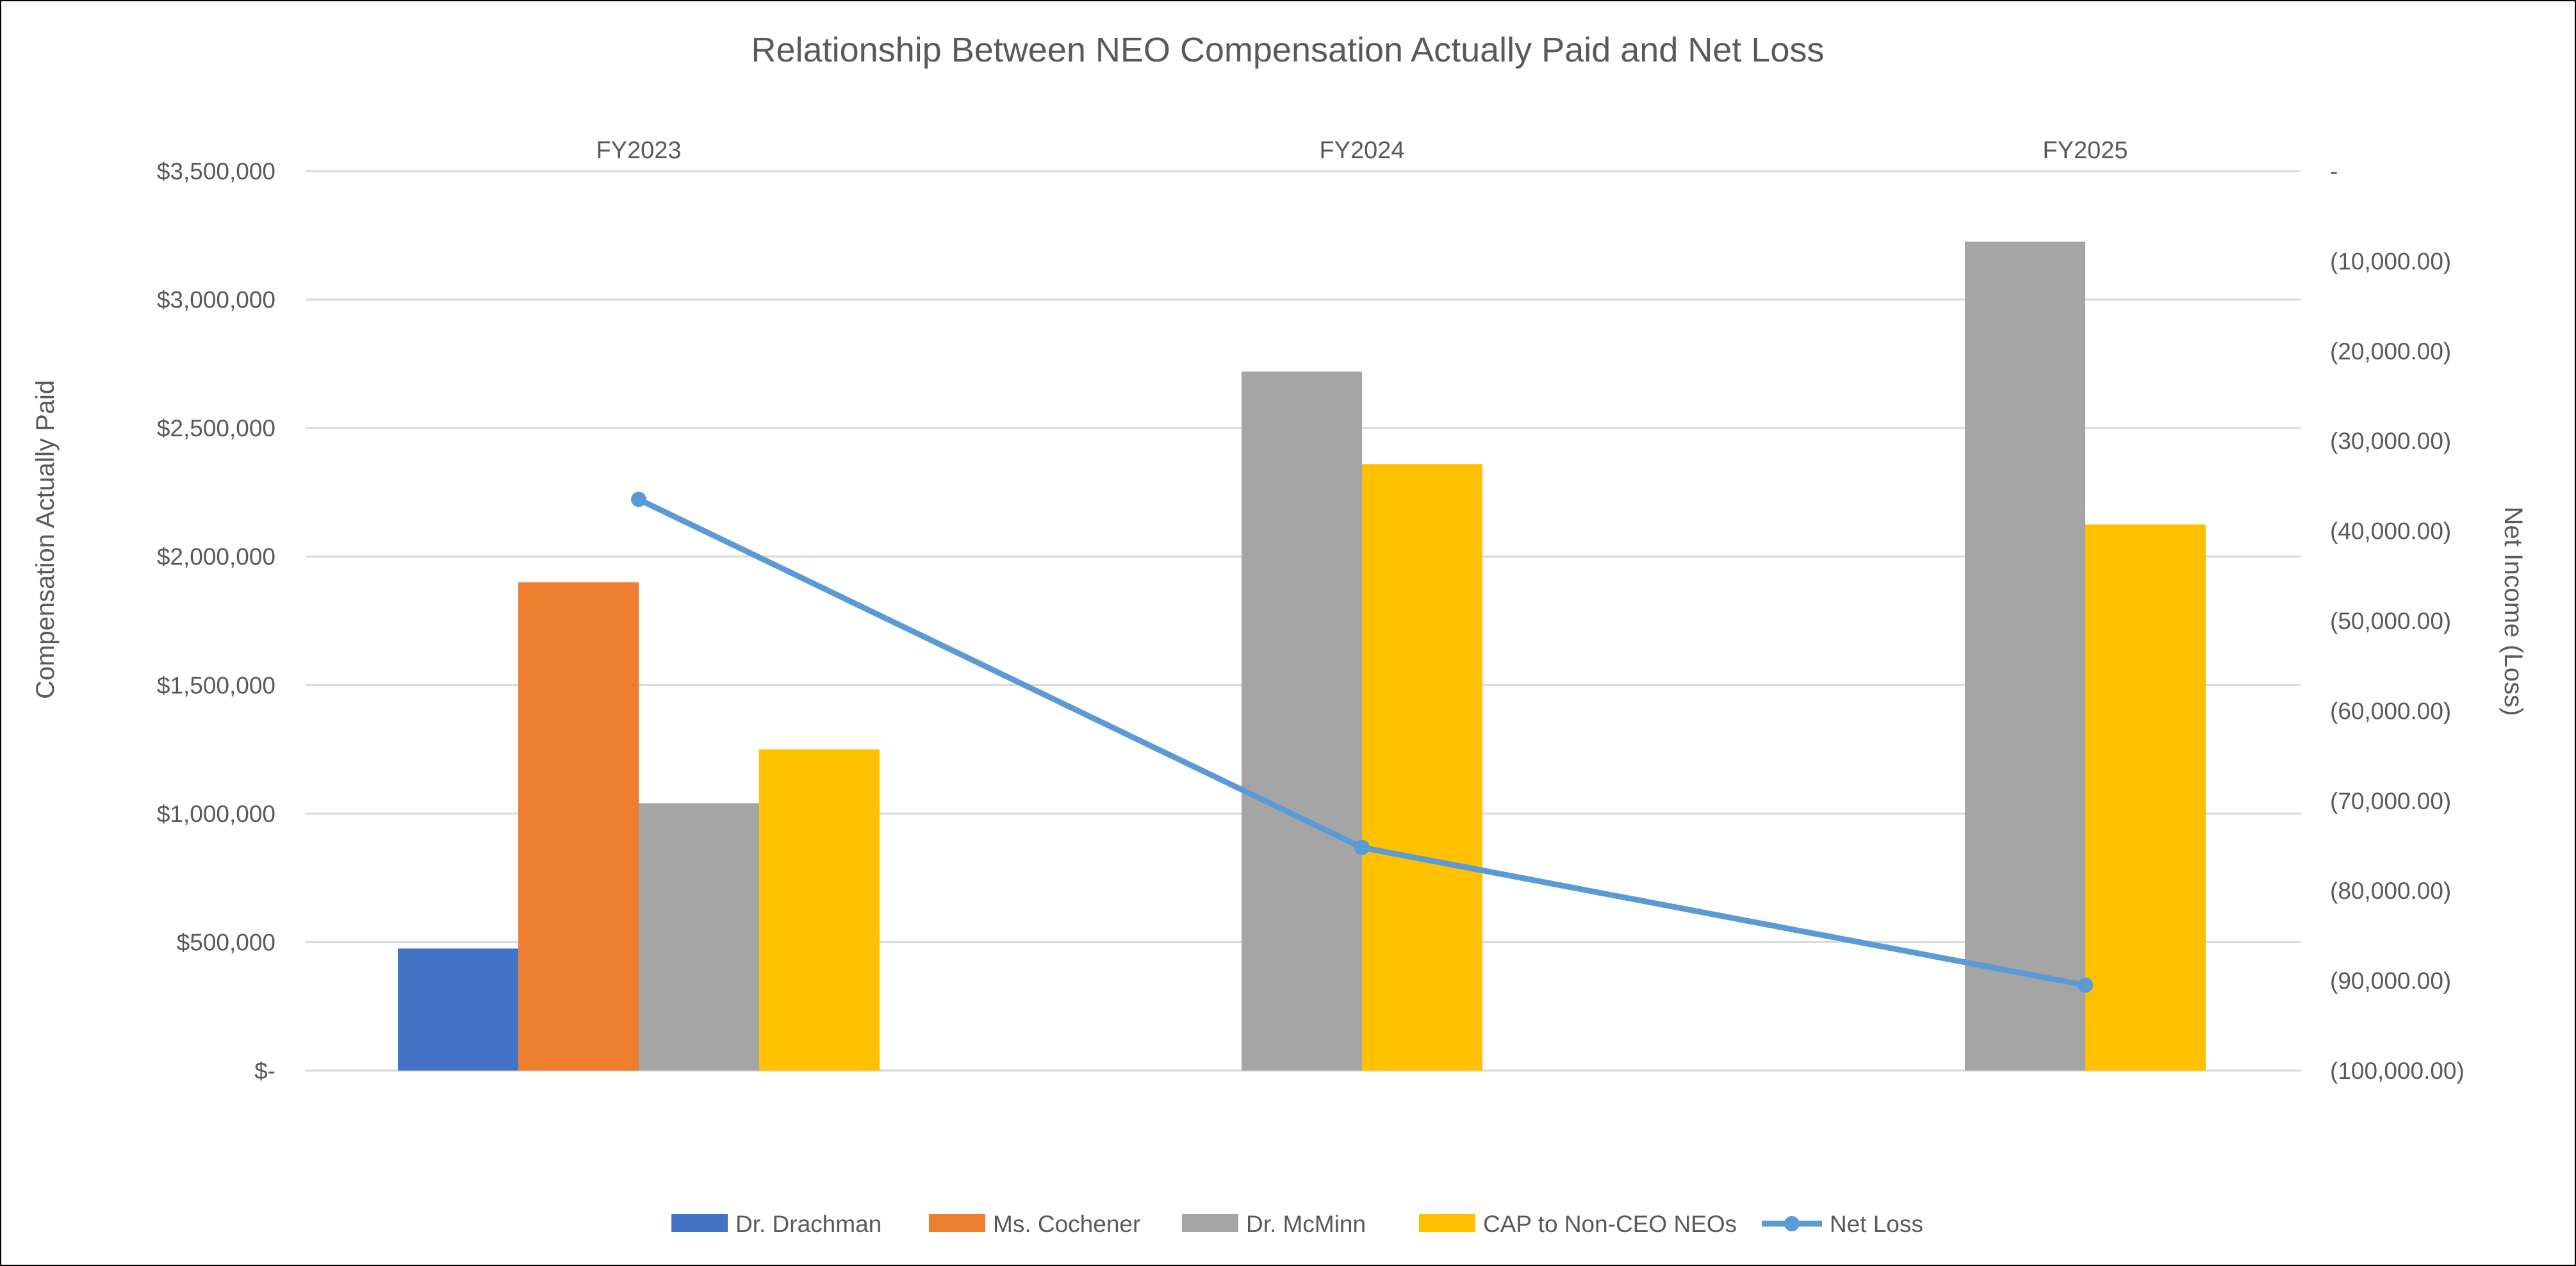 Image resolution: width=2576 pixels, height=1266 pixels. What do you see at coordinates (1610, 1224) in the screenshot?
I see `legend-label-cap-to-non-ceo-neos: CAP to Non-CEO NEOs` at bounding box center [1610, 1224].